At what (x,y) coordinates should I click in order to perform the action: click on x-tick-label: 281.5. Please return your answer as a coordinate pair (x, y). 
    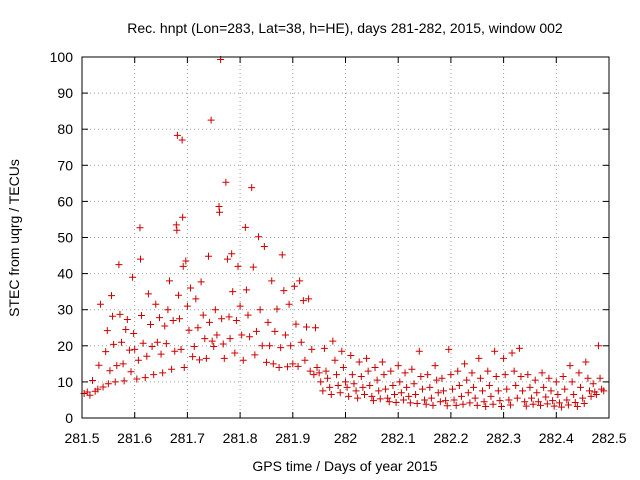
    Looking at the image, I should click on (81, 438).